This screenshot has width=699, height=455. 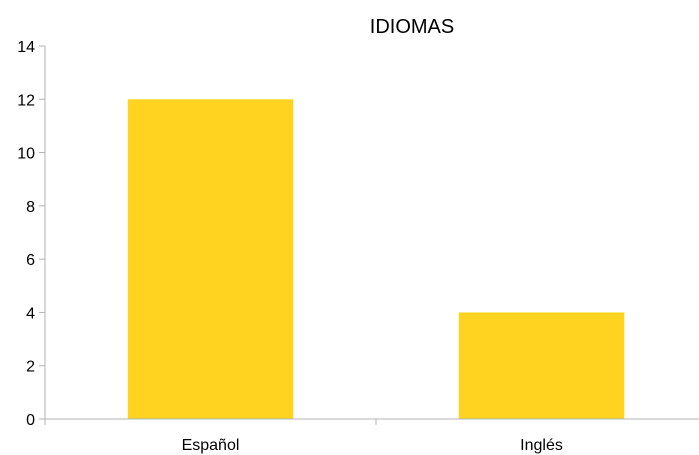 What do you see at coordinates (211, 445) in the screenshot?
I see `x-tick-label: Español` at bounding box center [211, 445].